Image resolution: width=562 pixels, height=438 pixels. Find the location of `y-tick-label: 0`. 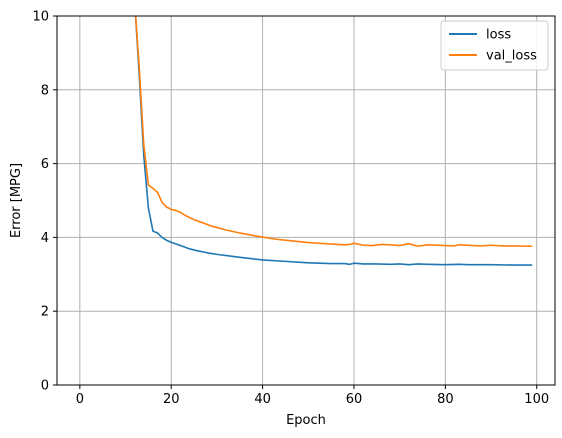

y-tick-label: 0 is located at coordinates (45, 386).